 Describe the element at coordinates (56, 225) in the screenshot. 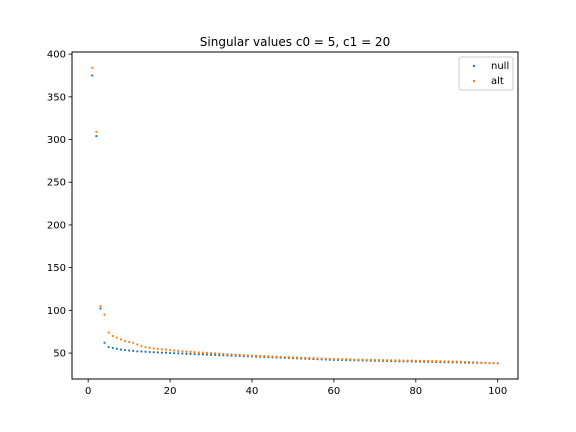

I see `y-tick-label-200: 200` at that location.